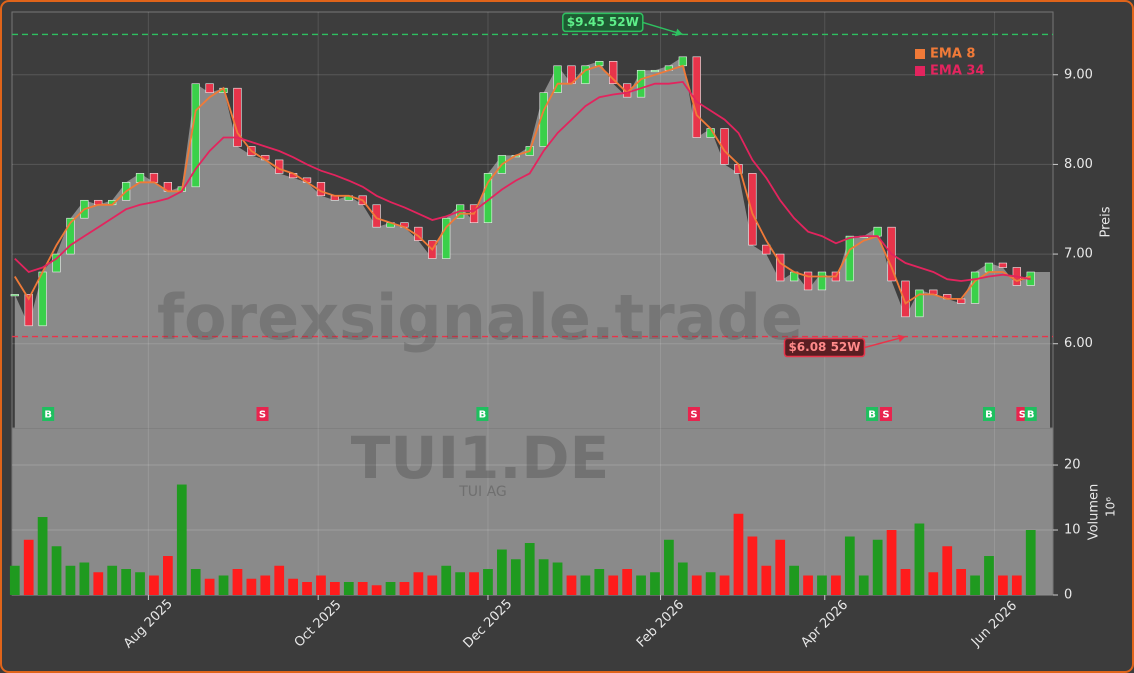 The image size is (1134, 673). Describe the element at coordinates (1094, 512) in the screenshot. I see `volume-axis-label: Volumen` at that location.